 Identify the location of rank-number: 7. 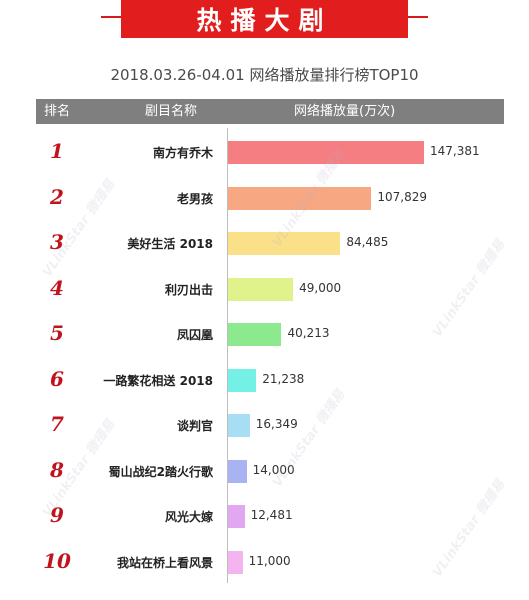
(57, 424).